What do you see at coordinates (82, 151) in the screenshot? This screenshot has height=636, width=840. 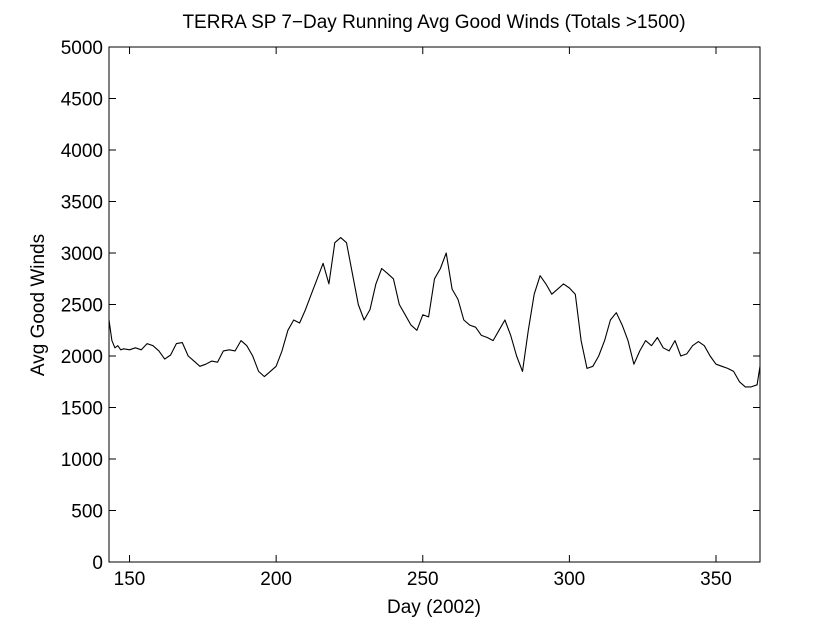 I see `y-tick-label: 4000` at bounding box center [82, 151].